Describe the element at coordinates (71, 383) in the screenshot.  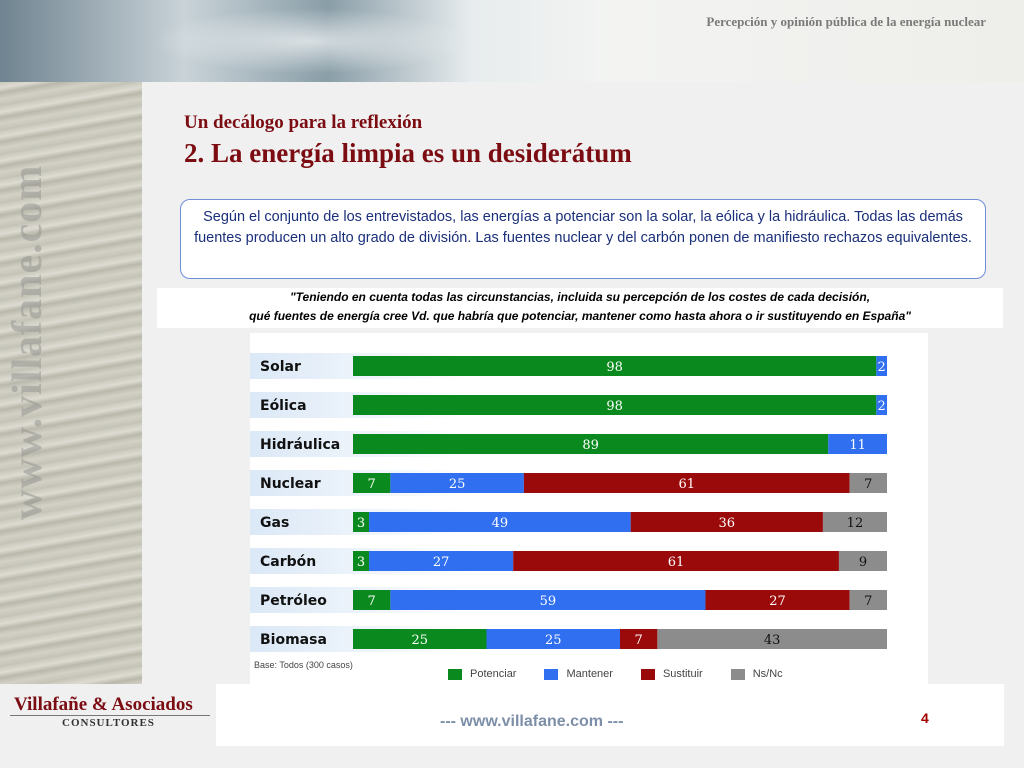
I see `left-decorative-strip` at that location.